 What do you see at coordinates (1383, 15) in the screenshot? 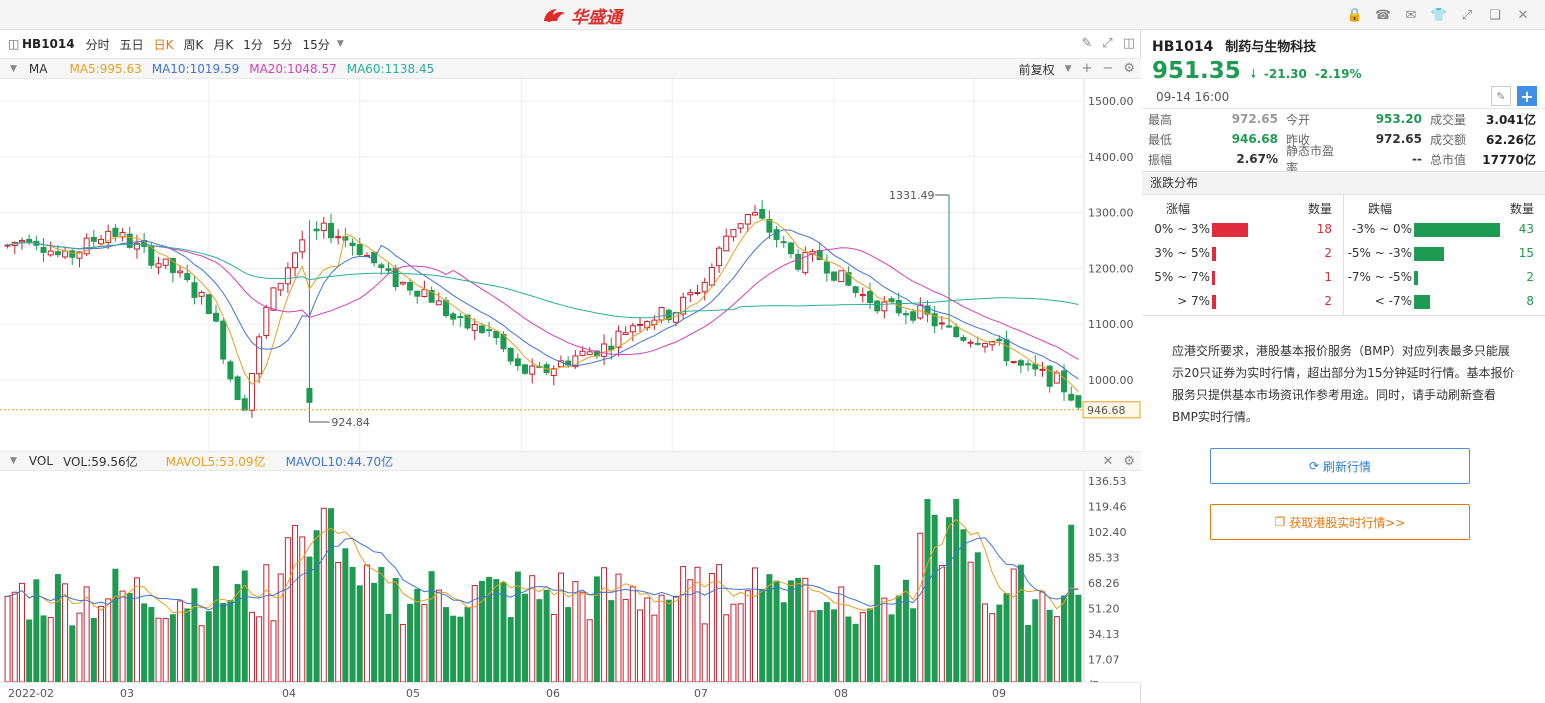
I see `headset-icon: ☎` at bounding box center [1383, 15].